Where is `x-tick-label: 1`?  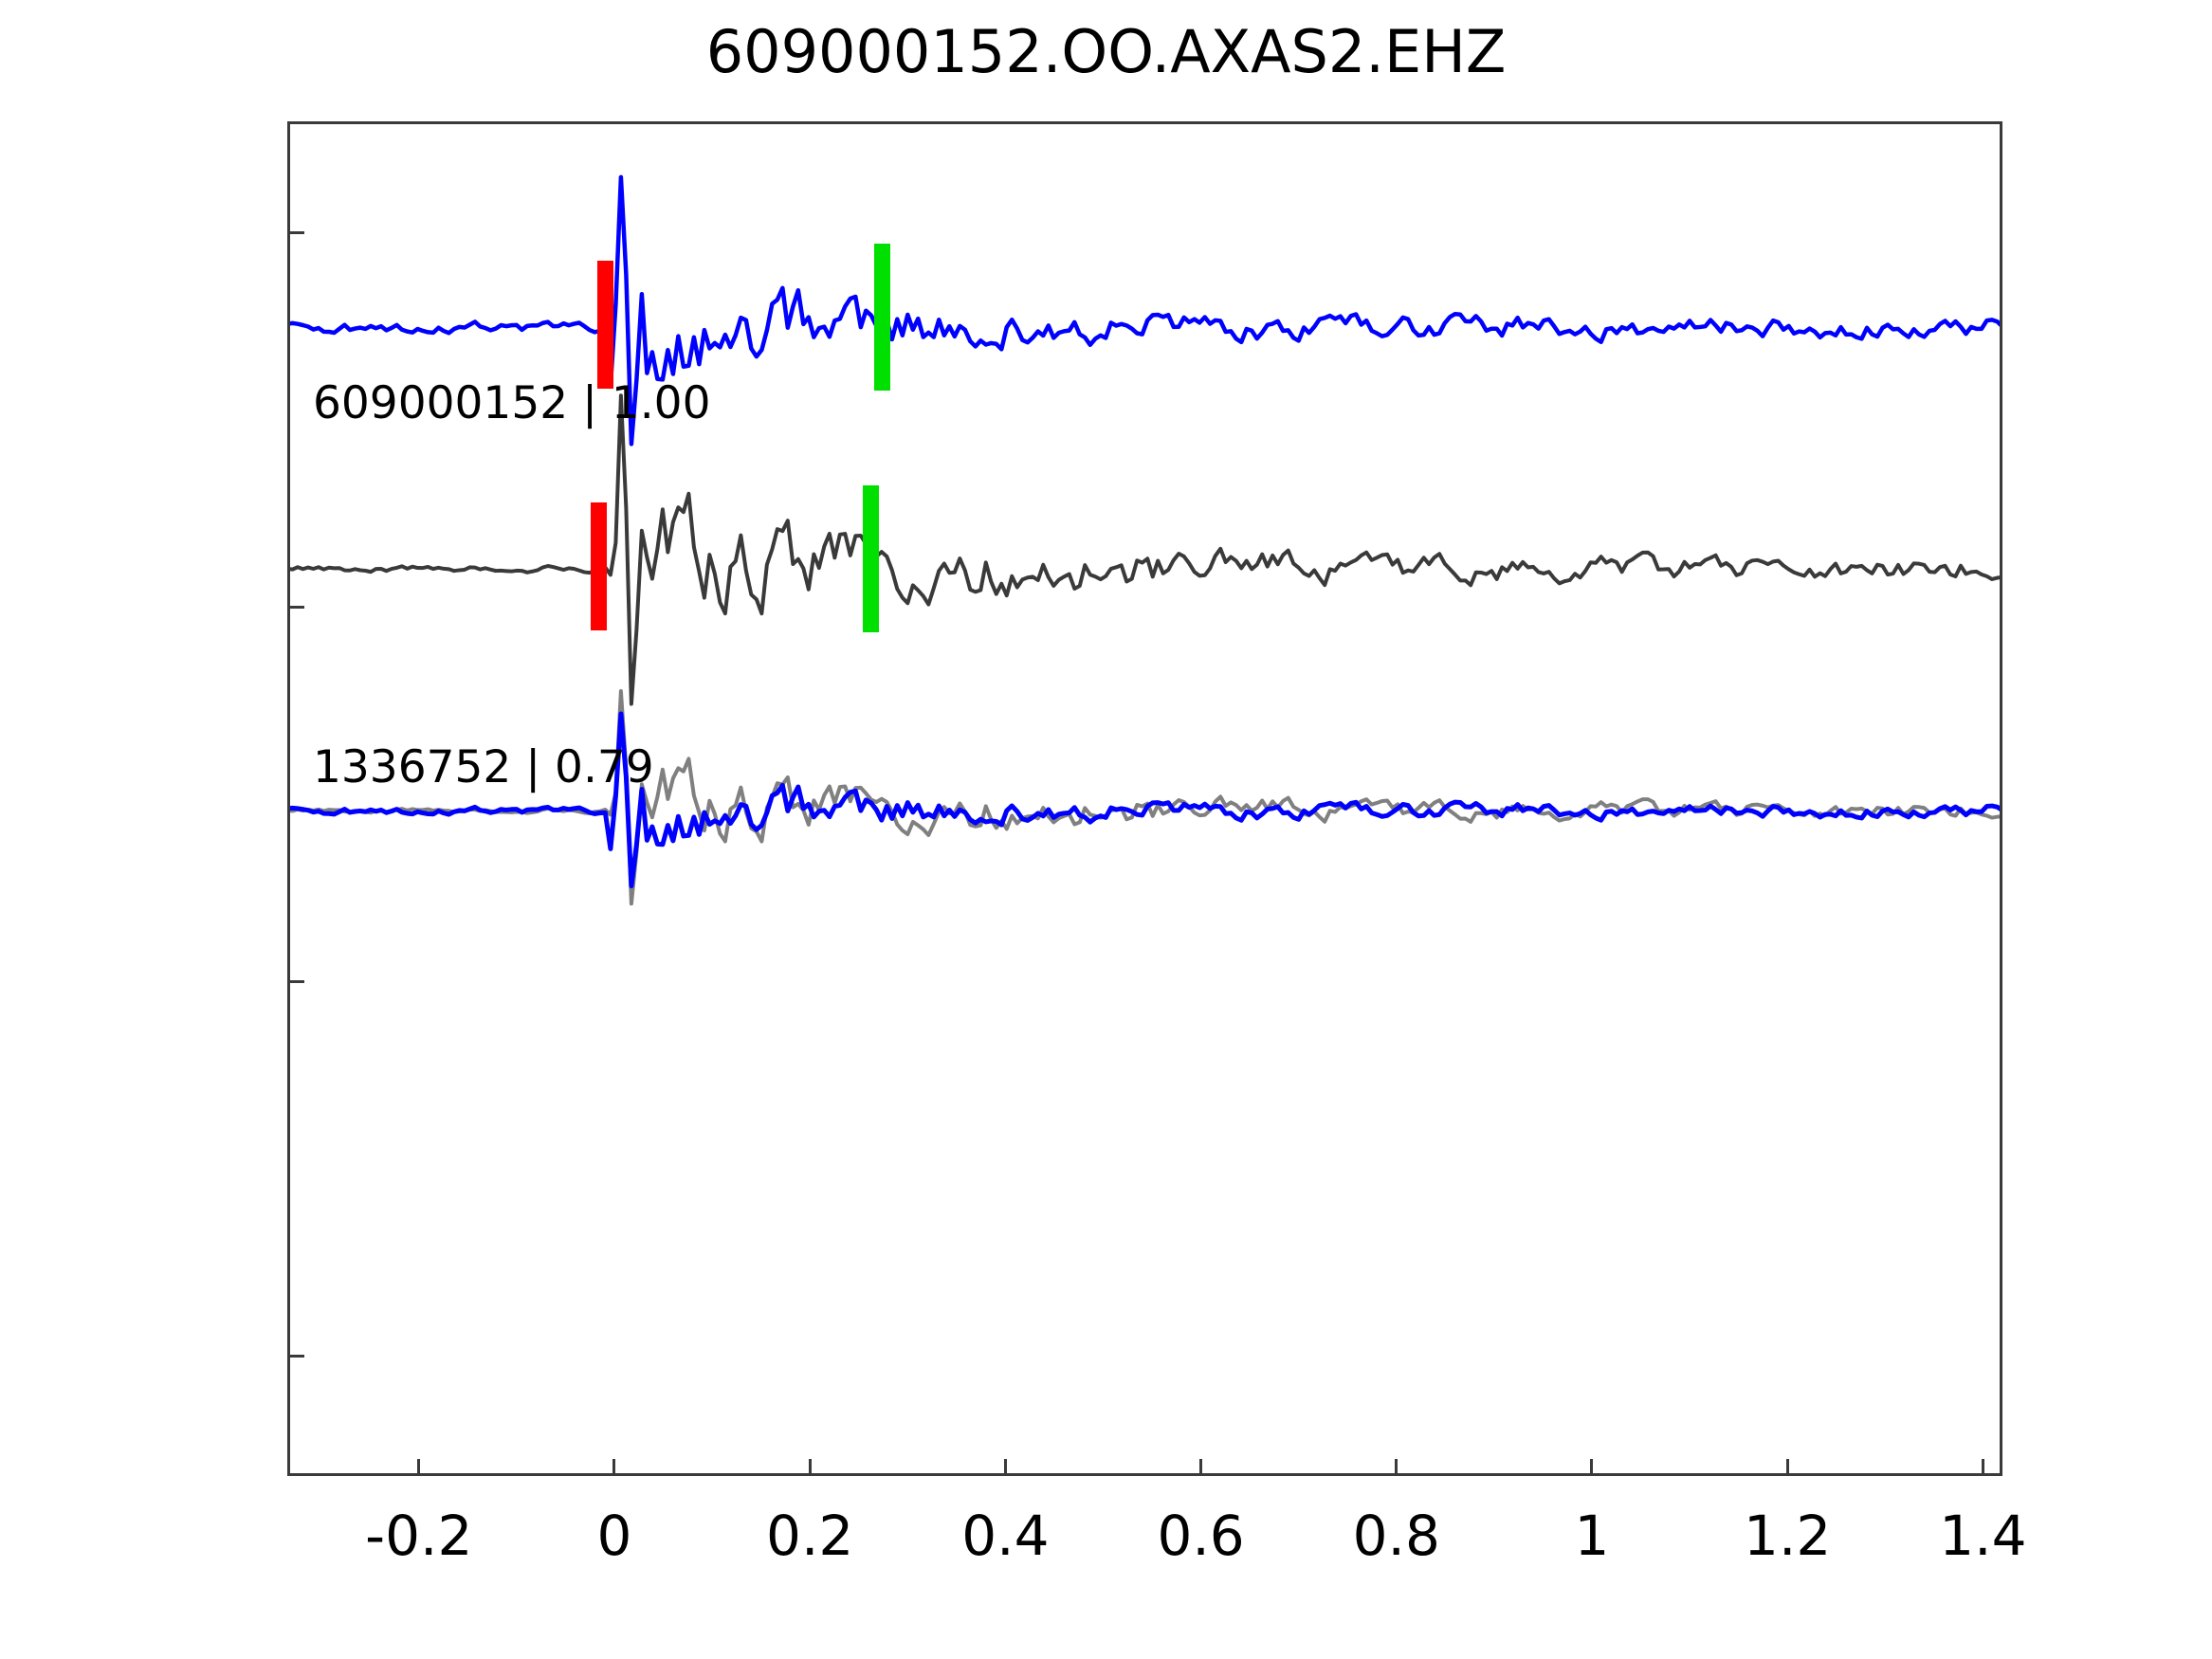 x-tick-label: 1 is located at coordinates (1592, 1536).